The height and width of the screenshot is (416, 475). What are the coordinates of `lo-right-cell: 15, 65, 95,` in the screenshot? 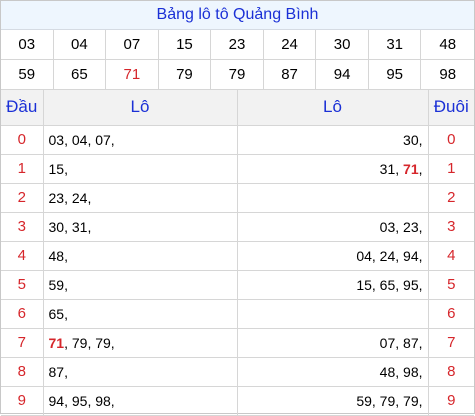 It's located at (333, 285).